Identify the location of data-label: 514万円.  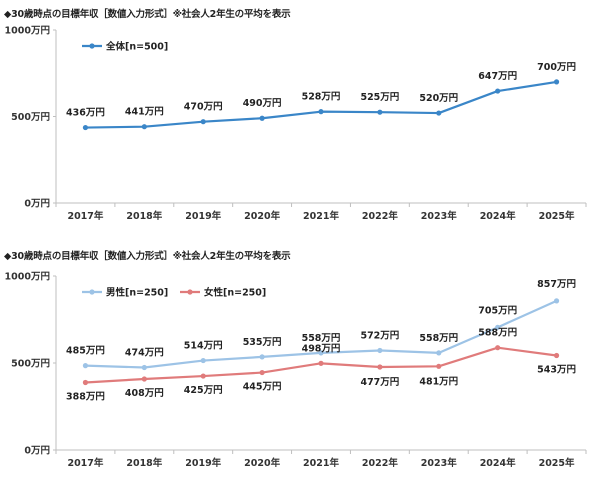
(203, 346).